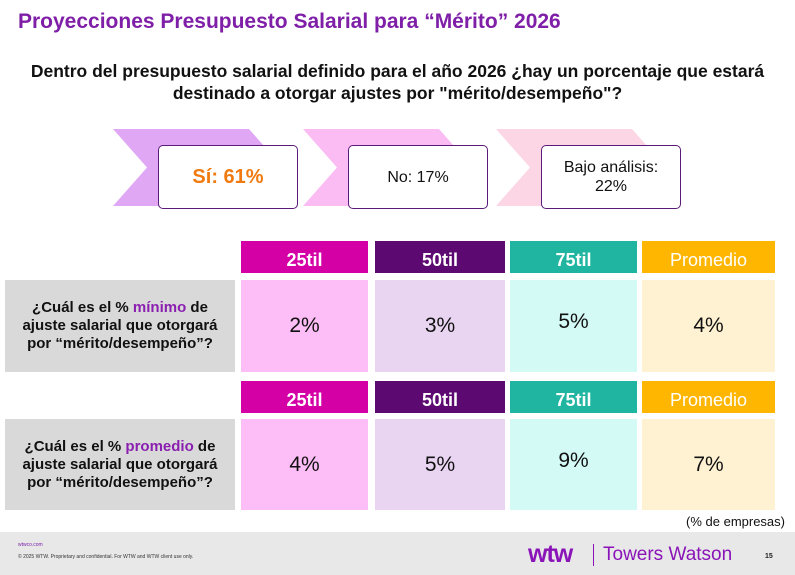  I want to click on answer-no: No: 17%, so click(418, 177).